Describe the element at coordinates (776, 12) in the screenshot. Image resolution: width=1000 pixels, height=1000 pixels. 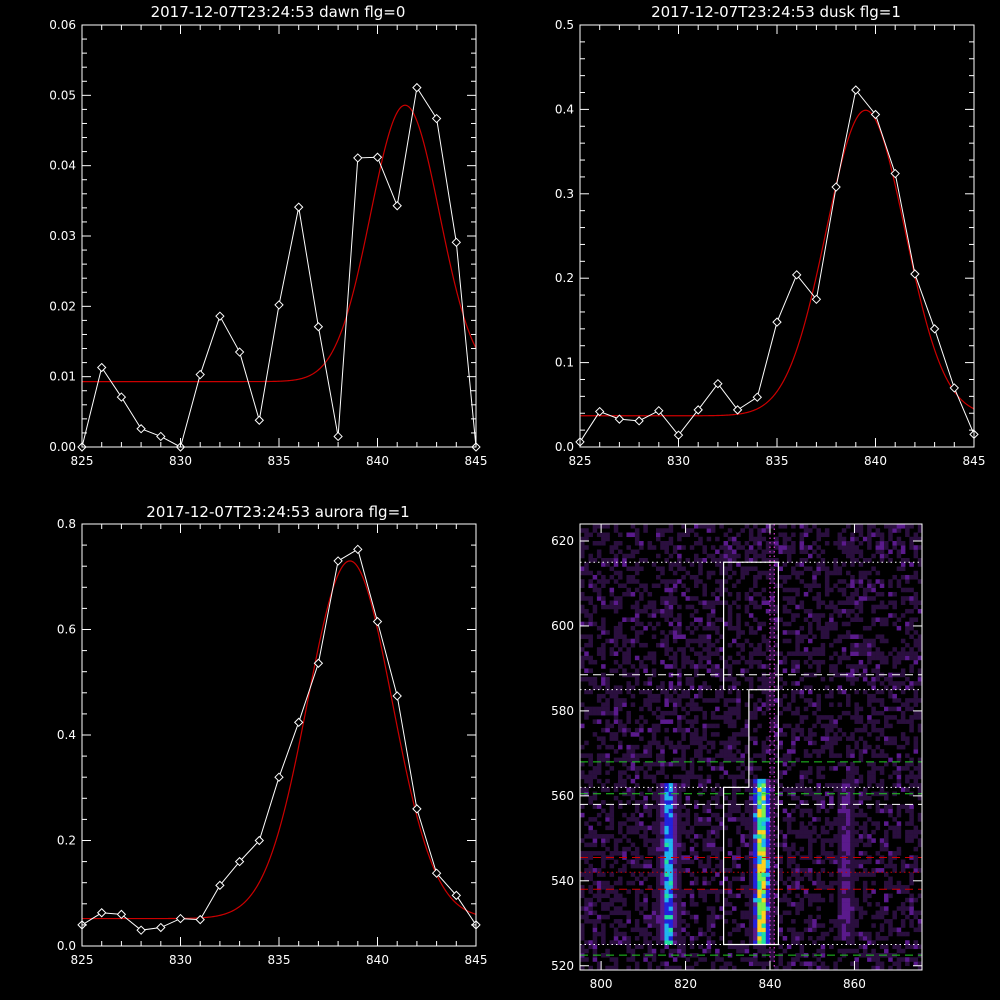
I see `dusk-title: 2017-12-07T23:24:53 dusk flg=1` at that location.